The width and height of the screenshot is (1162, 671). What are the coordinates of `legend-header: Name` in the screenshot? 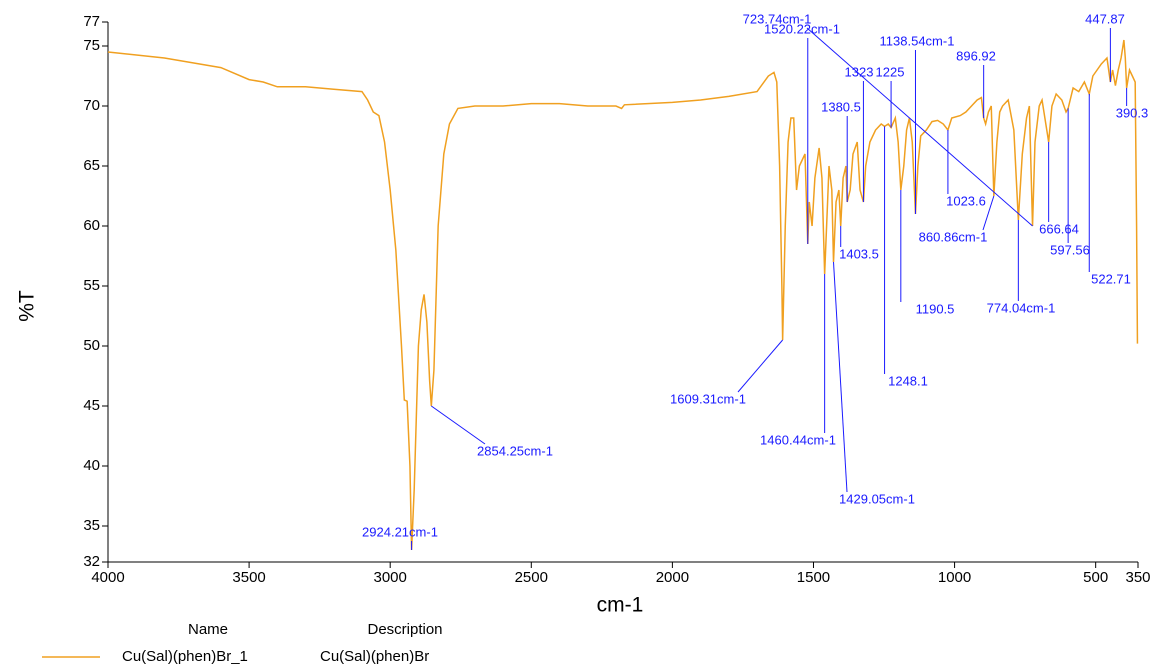 It's located at (208, 629).